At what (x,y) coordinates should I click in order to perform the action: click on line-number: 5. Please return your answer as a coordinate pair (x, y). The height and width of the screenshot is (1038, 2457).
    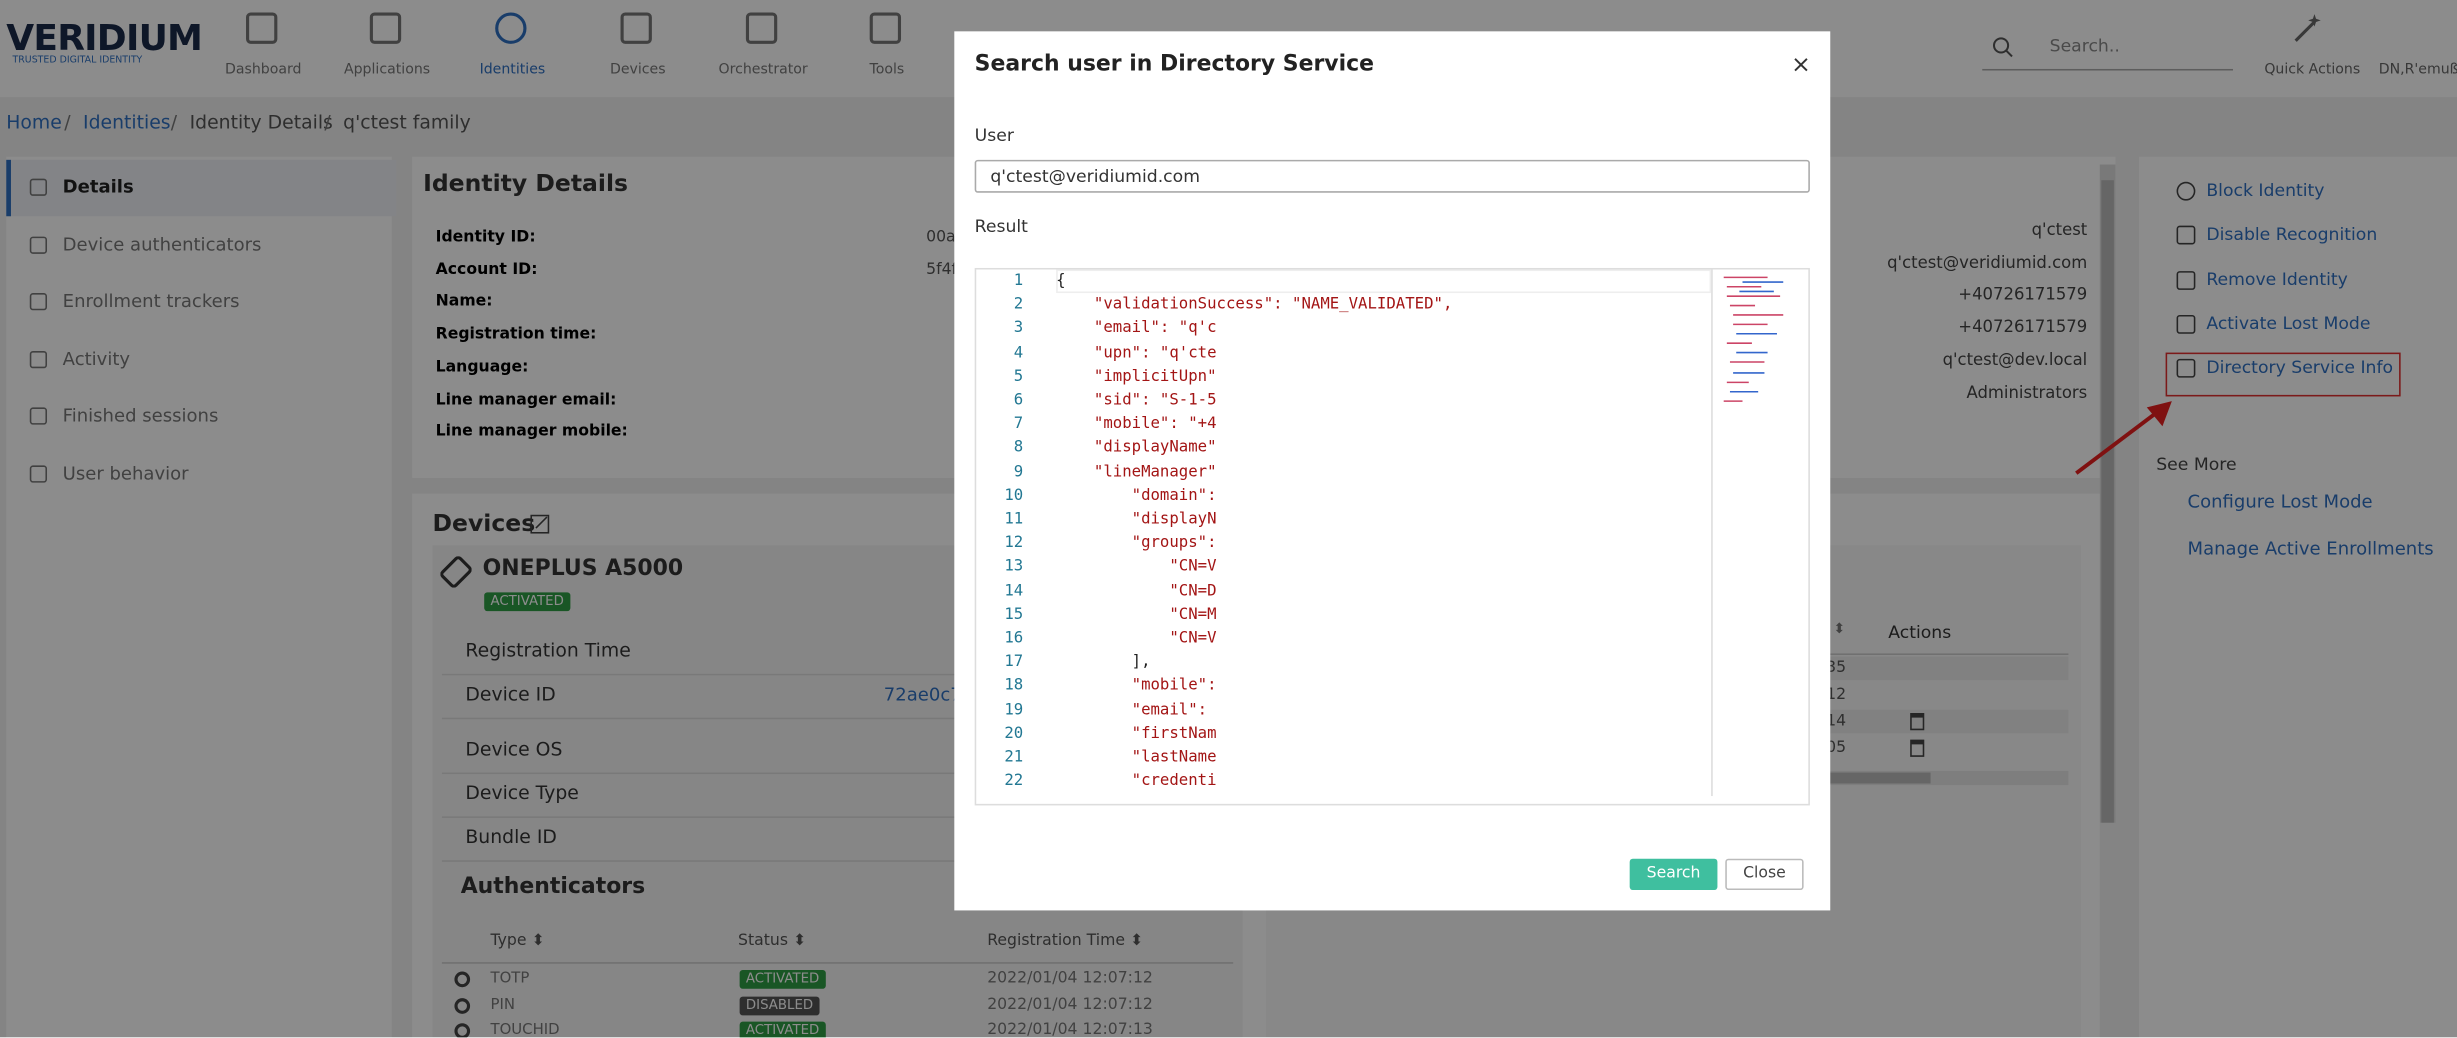
    Looking at the image, I should click on (1018, 376).